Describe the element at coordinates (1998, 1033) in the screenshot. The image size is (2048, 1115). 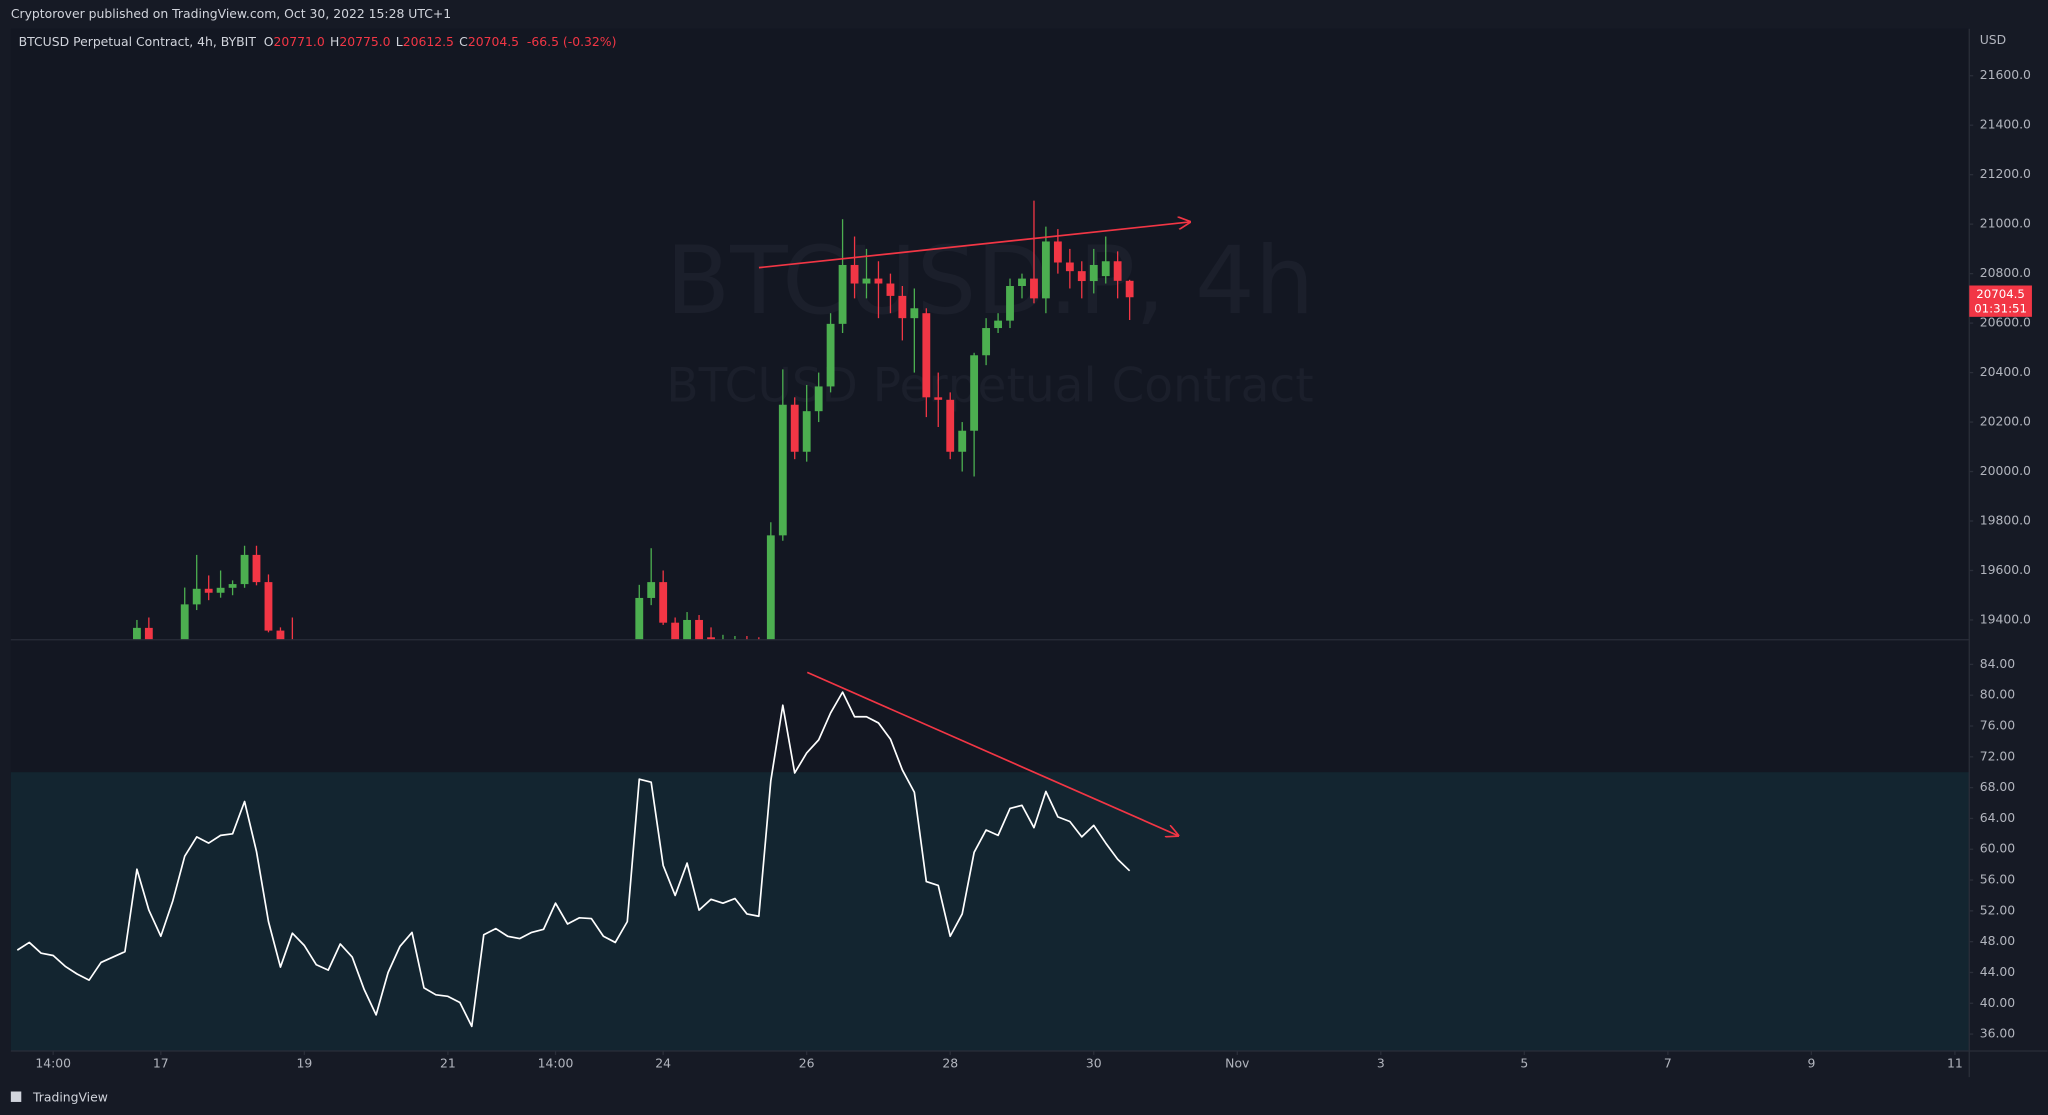
I see `y-tick-label: 36.00` at that location.